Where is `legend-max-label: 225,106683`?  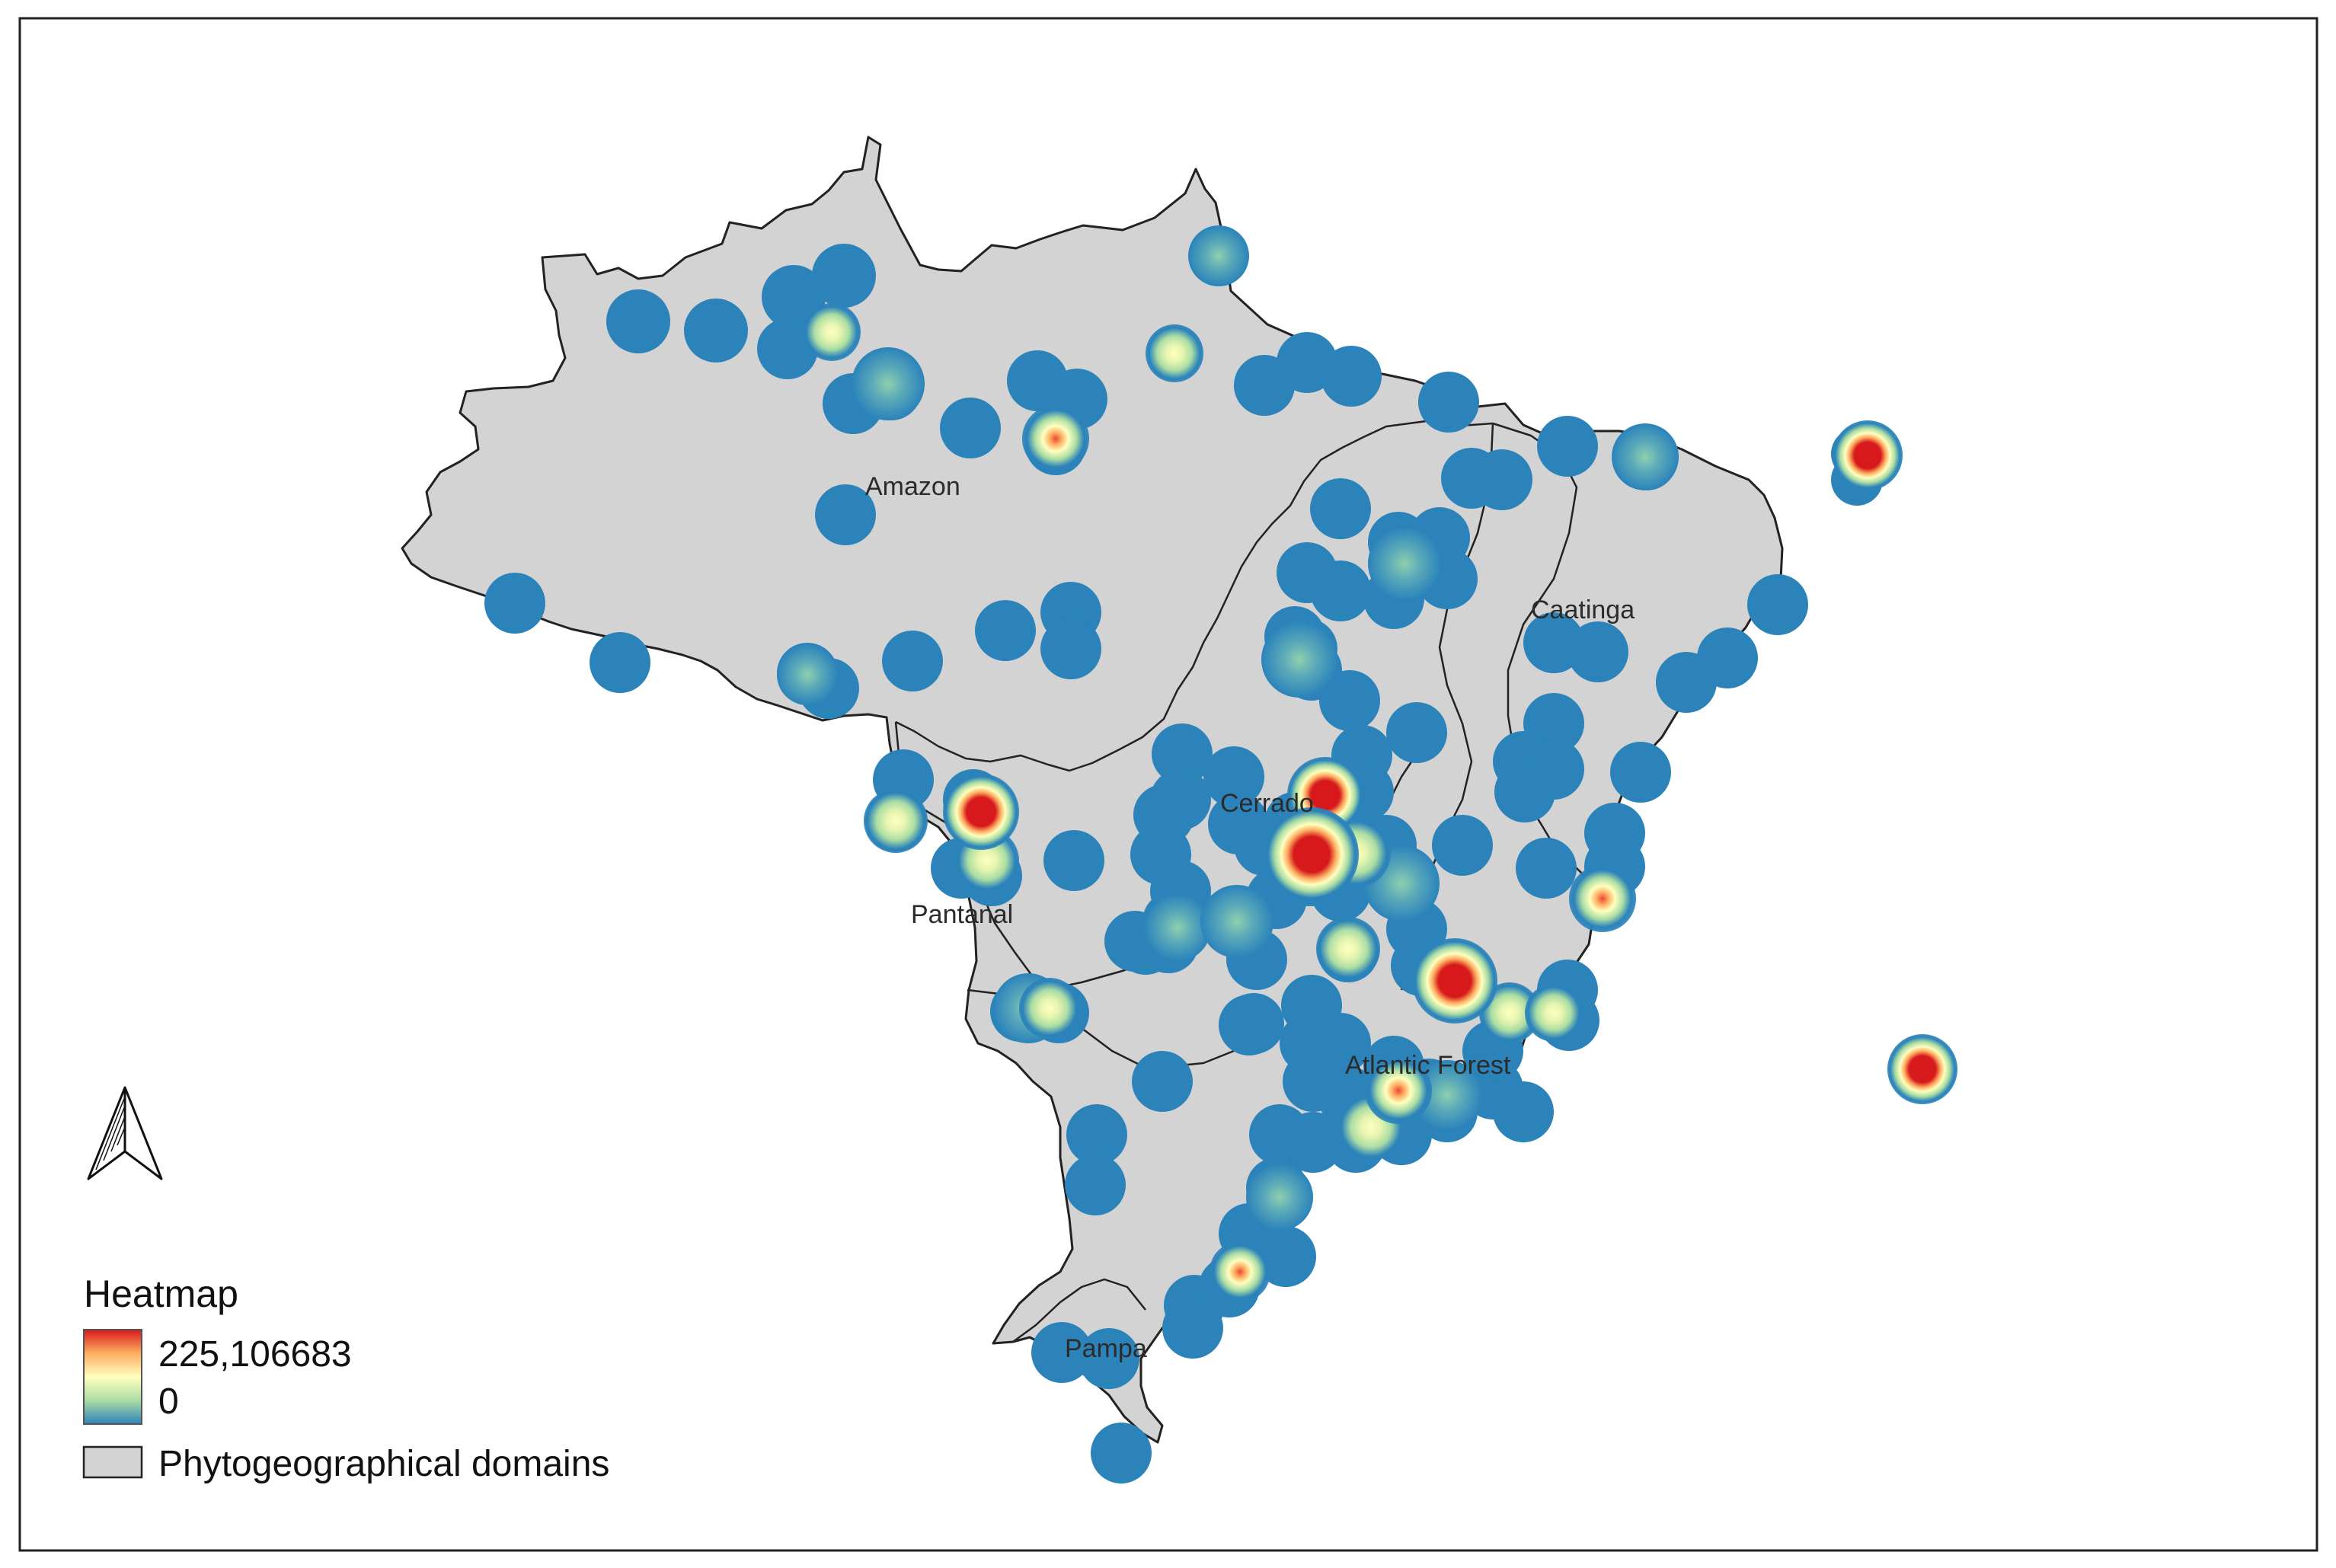 legend-max-label: 225,106683 is located at coordinates (255, 1355).